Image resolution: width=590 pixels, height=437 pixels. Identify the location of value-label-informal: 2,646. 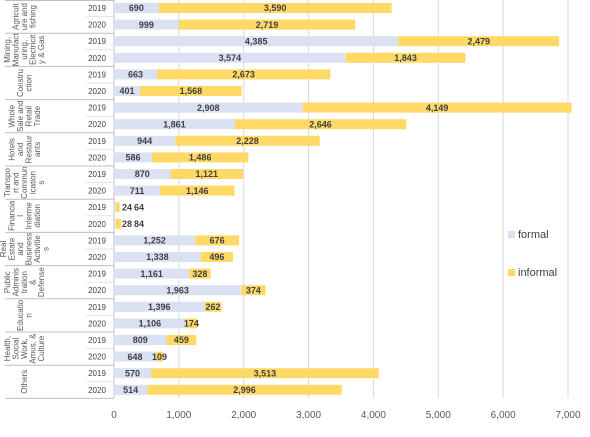
(320, 124).